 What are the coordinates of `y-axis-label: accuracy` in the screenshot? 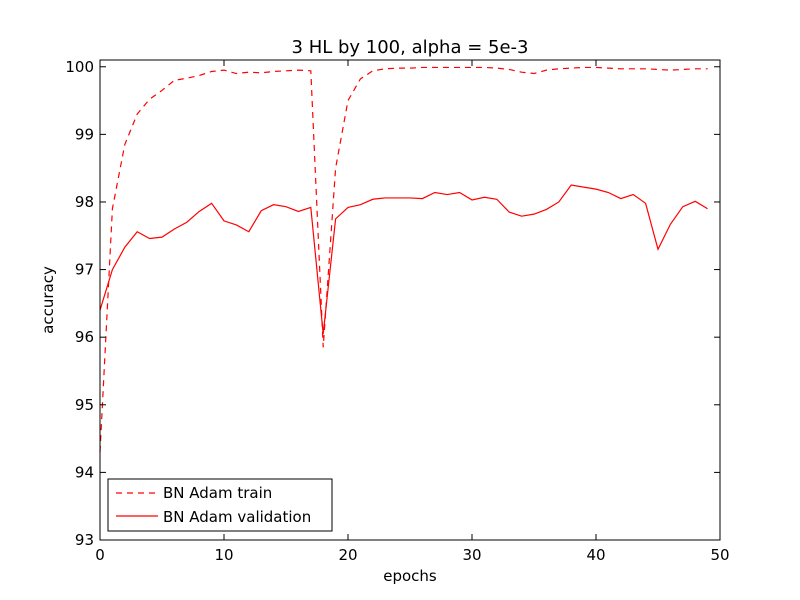 It's located at (48, 300).